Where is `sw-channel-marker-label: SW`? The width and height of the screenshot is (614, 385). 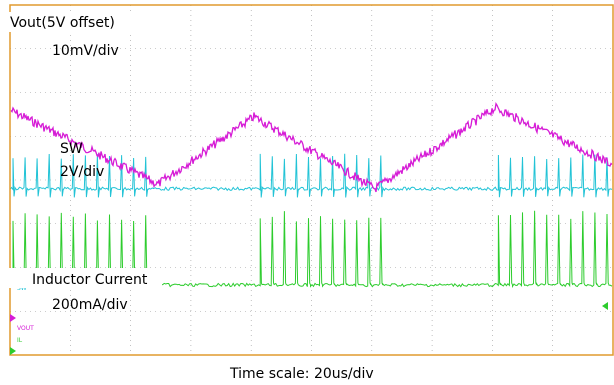 sw-channel-marker-label: SW is located at coordinates (22, 288).